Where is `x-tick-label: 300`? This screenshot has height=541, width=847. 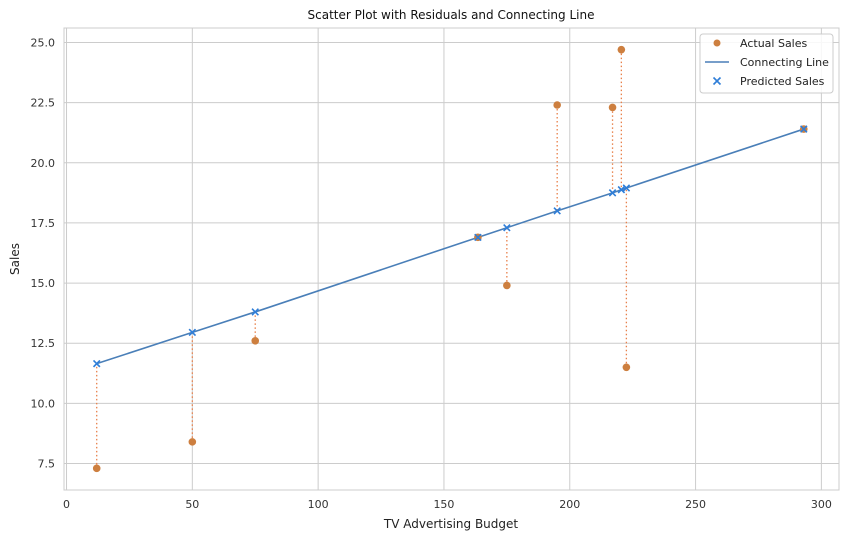
x-tick-label: 300 is located at coordinates (821, 504).